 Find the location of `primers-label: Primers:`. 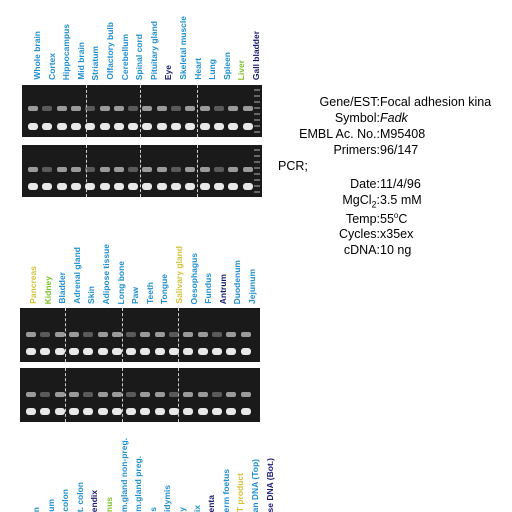

primers-label: Primers: is located at coordinates (356, 150).